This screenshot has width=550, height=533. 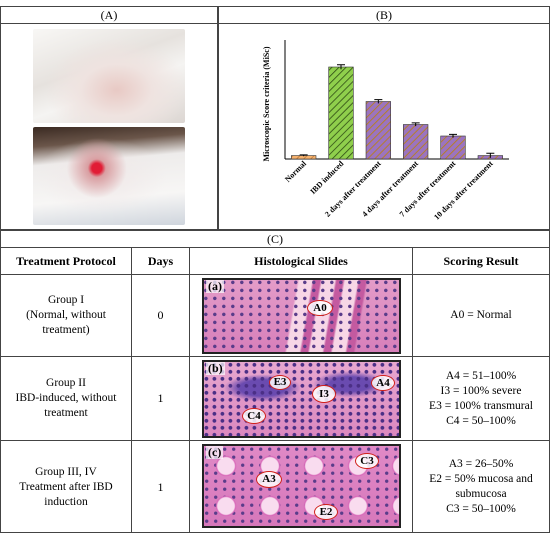 I want to click on header-scoring-result: Scoring Result, so click(x=481, y=261).